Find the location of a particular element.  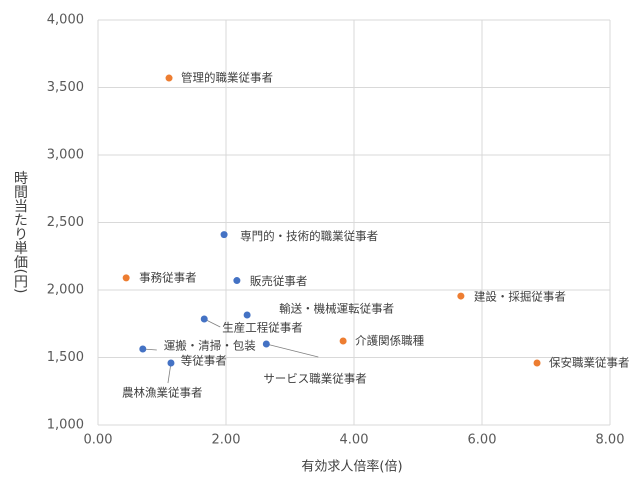

y-tick-label: 2,000 is located at coordinates (65, 290).